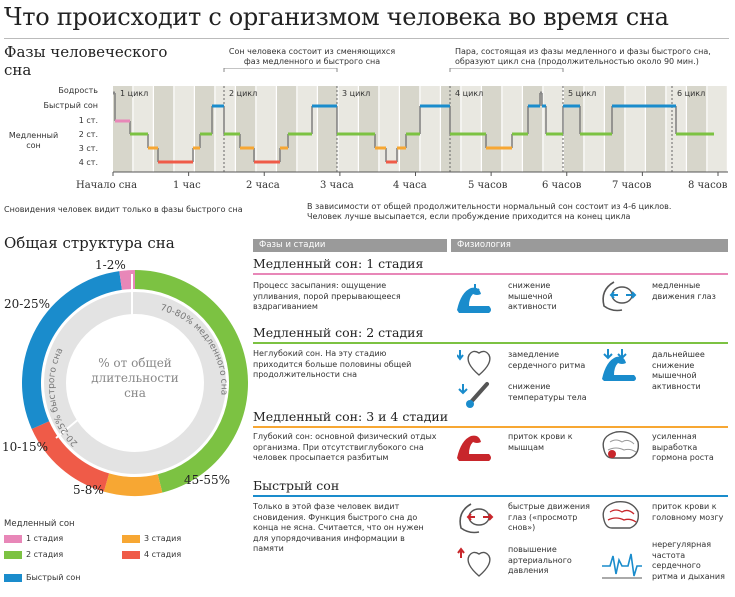 Image resolution: width=735 pixels, height=597 pixels. What do you see at coordinates (163, 538) in the screenshot?
I see `legend-label-s3: 3 стадия` at bounding box center [163, 538].